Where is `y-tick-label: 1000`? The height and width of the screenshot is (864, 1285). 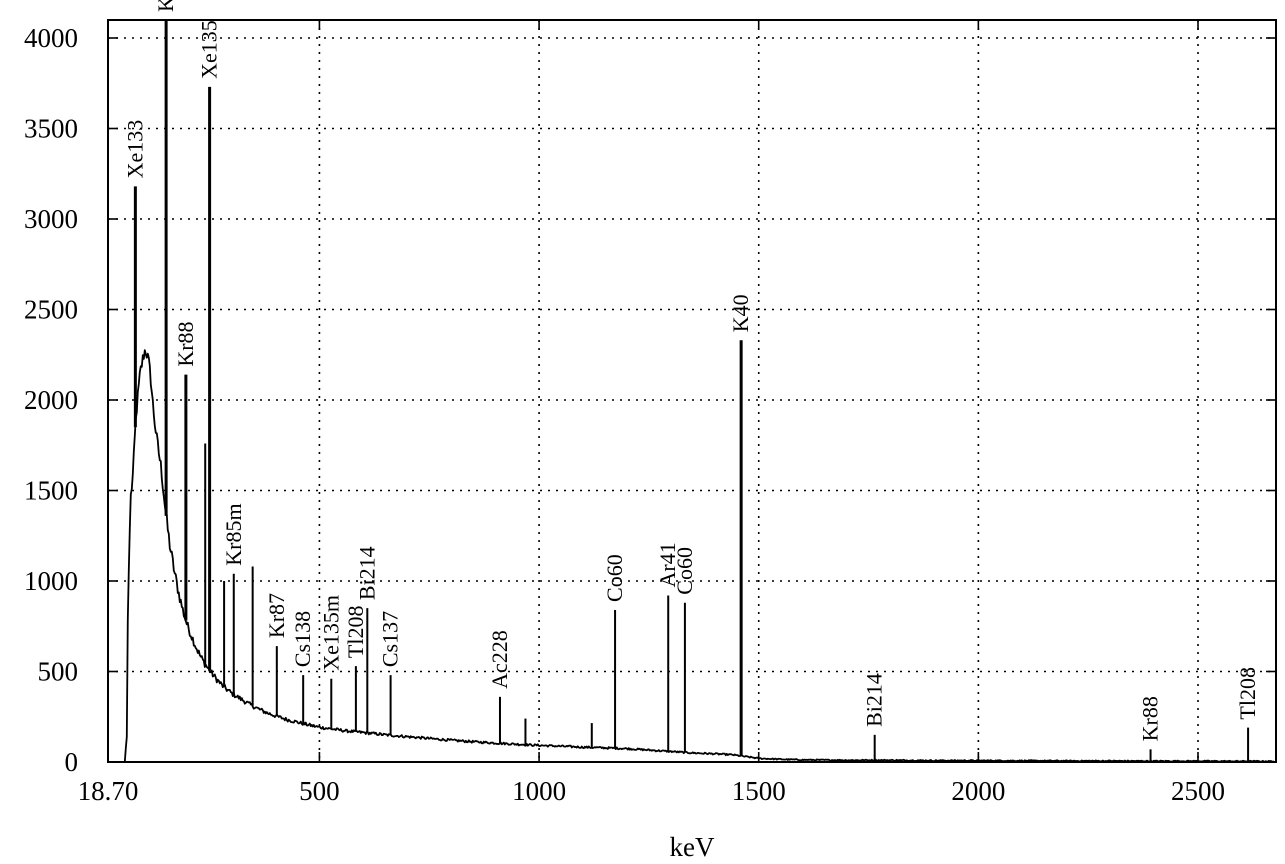 y-tick-label: 1000 is located at coordinates (51, 581).